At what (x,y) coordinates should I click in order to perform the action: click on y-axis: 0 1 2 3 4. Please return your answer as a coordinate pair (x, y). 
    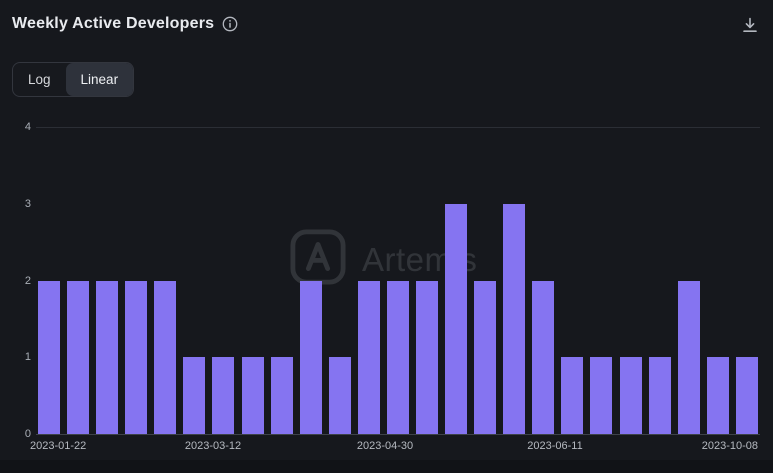
    Looking at the image, I should click on (15, 280).